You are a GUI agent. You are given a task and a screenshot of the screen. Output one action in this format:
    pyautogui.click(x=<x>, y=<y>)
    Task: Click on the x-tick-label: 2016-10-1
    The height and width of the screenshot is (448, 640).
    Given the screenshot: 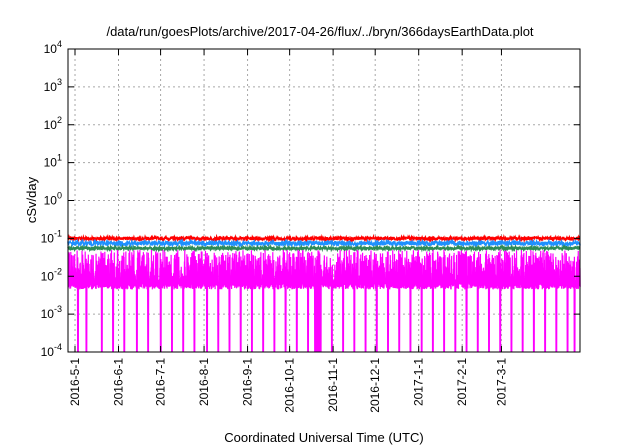 What is the action you would take?
    pyautogui.click(x=290, y=385)
    